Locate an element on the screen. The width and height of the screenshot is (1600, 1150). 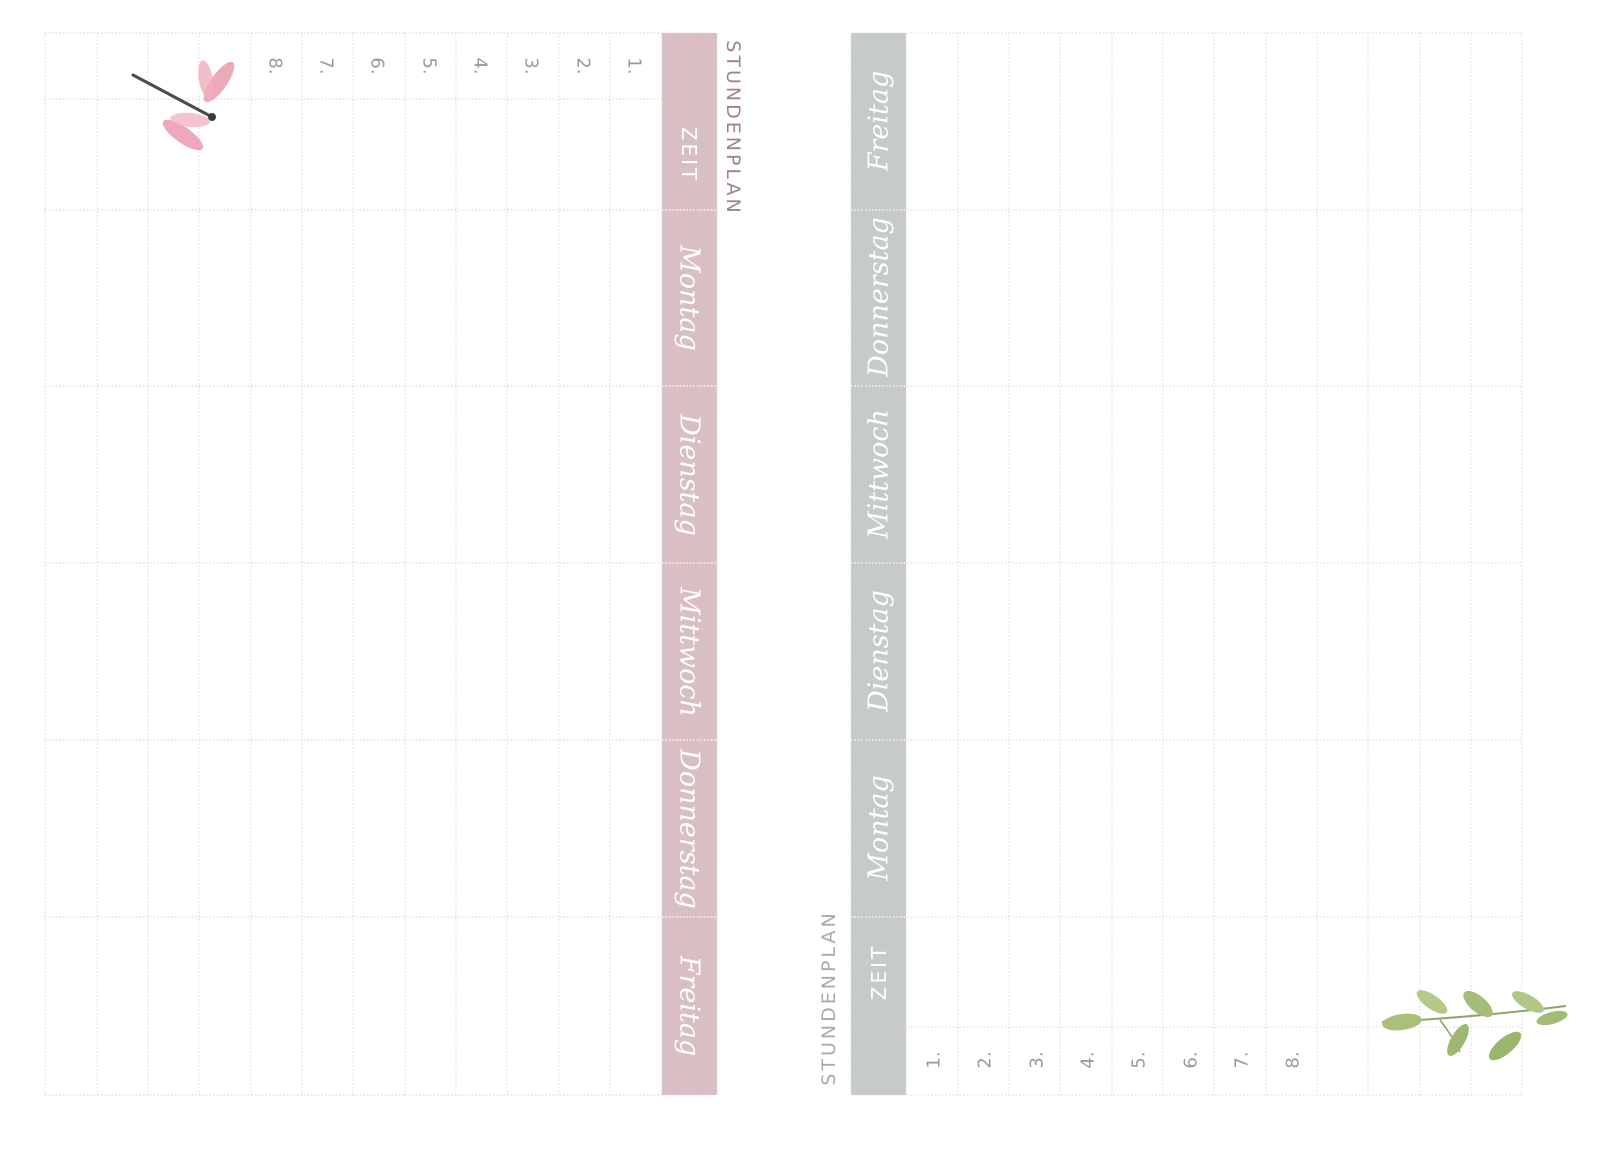
right-page-title: STUNDENPLAN is located at coordinates (829, 998).